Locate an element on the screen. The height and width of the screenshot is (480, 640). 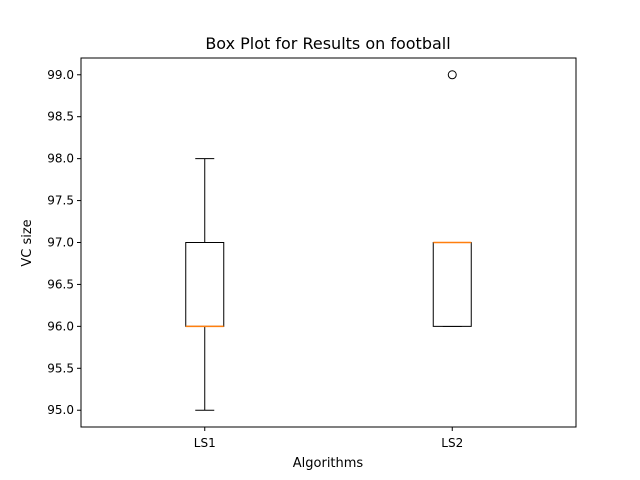
y-tick-label: 97.5 is located at coordinates (60, 201).